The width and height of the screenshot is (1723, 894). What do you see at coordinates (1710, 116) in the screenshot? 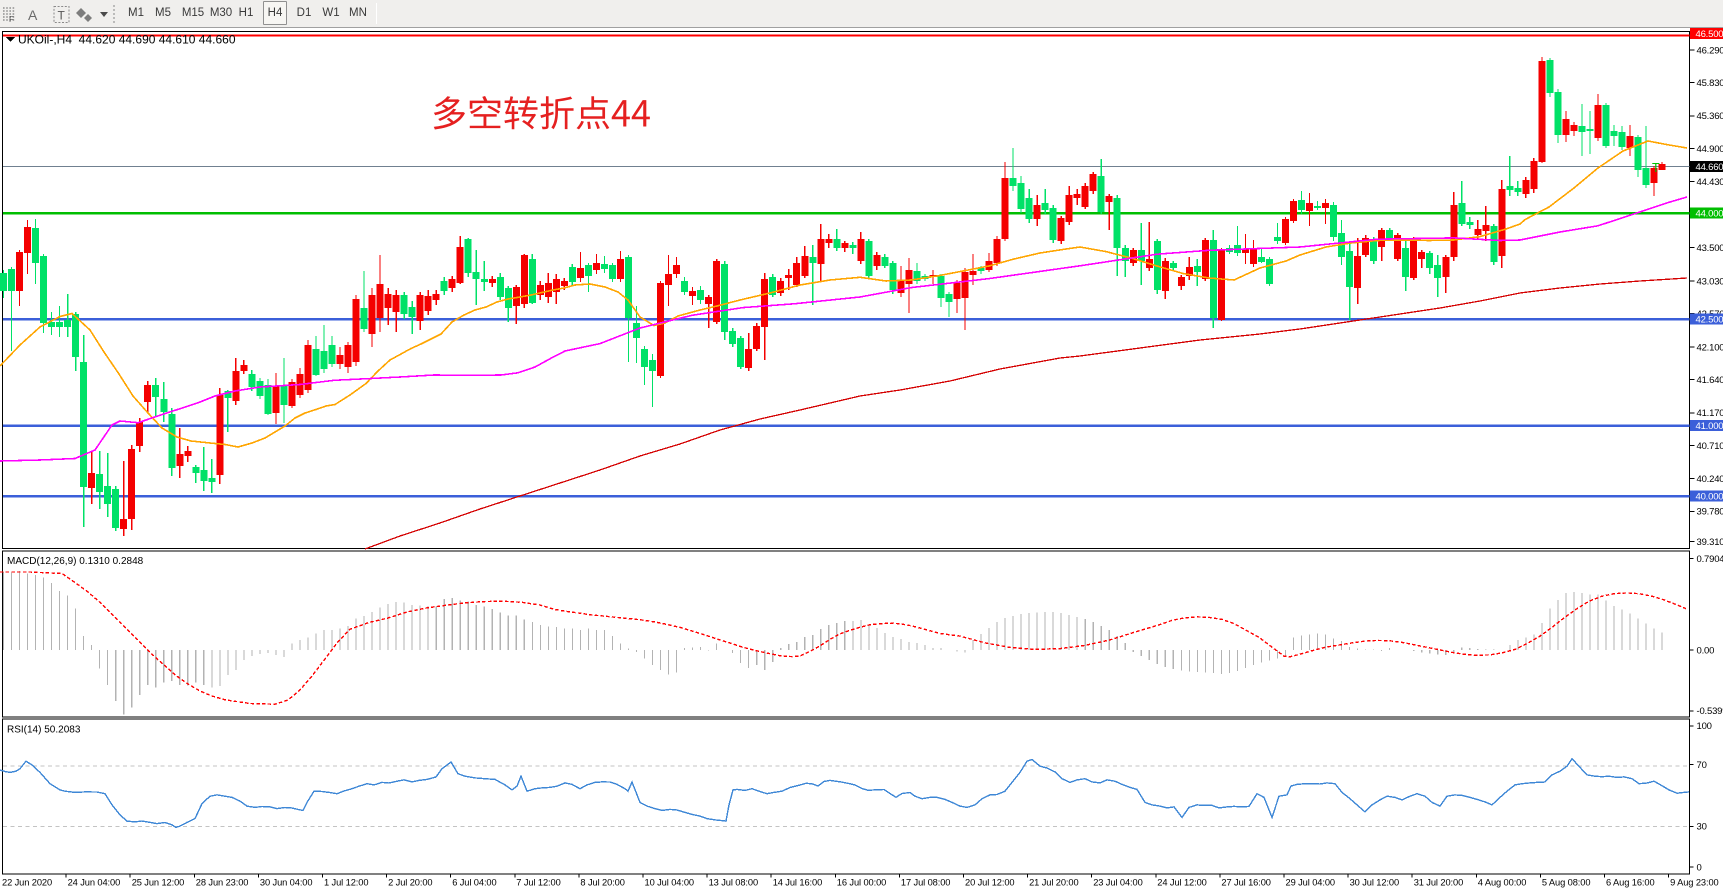
I see `svg-text: 45.360` at bounding box center [1710, 116].